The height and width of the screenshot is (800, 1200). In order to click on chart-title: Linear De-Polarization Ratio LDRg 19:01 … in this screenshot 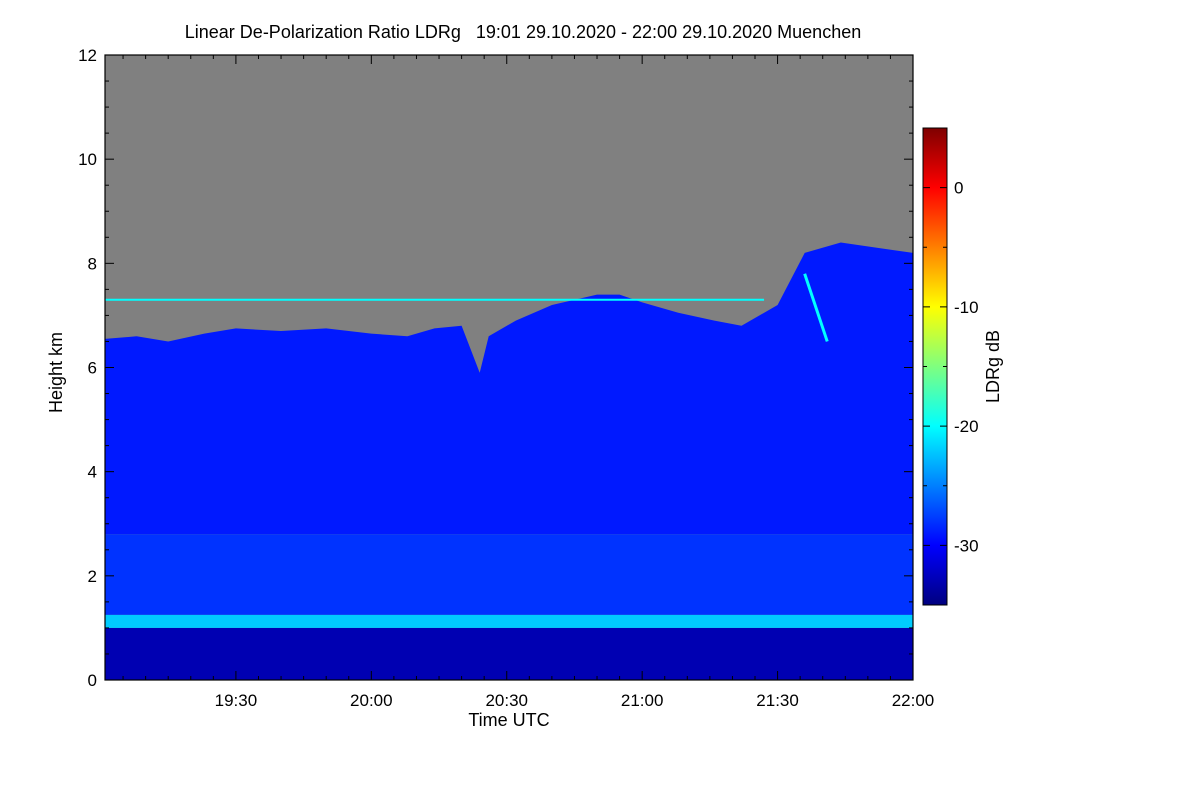, I will do `click(523, 32)`.